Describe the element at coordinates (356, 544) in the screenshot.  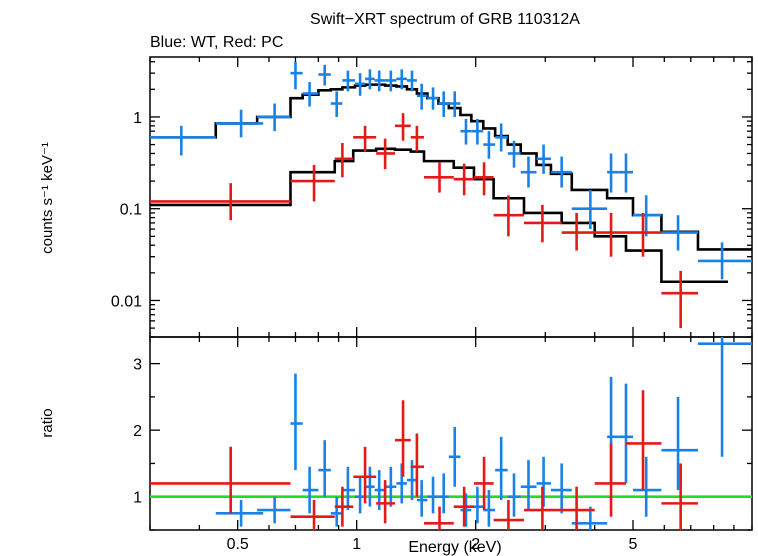
I see `x-tick-label: 1` at that location.